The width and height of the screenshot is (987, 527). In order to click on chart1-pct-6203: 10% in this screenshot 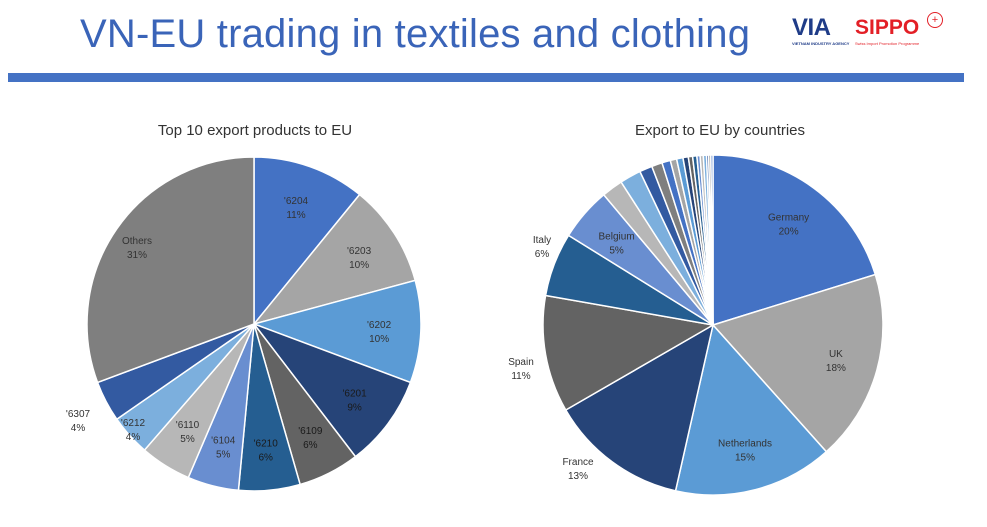, I will do `click(359, 265)`.